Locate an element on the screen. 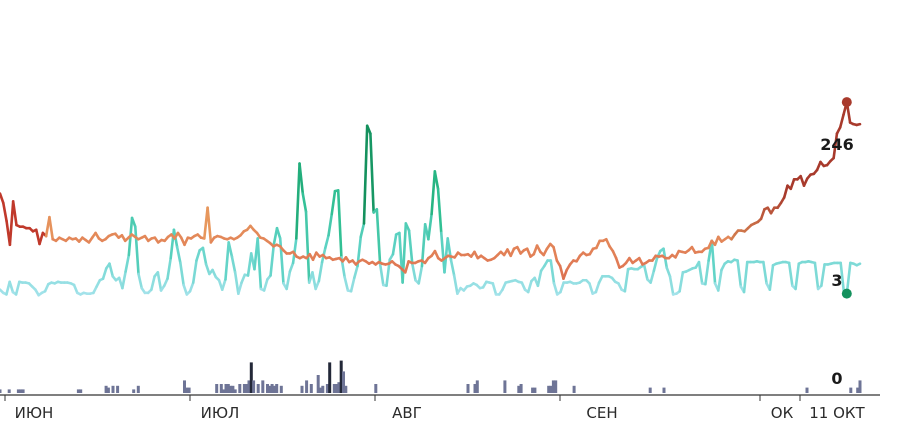 The width and height of the screenshot is (900, 438). x-tick-label-jul: ИЮЛ is located at coordinates (220, 413).